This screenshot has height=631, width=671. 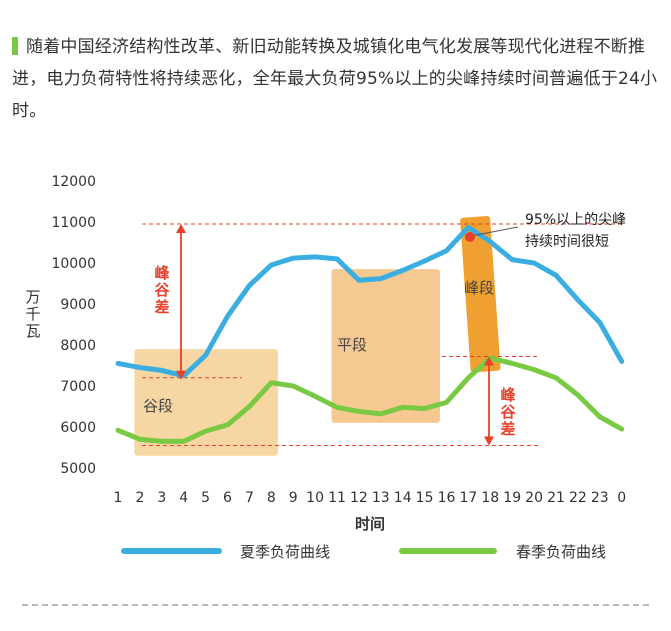 What do you see at coordinates (352, 345) in the screenshot?
I see `segment-flat-label: 平段` at bounding box center [352, 345].